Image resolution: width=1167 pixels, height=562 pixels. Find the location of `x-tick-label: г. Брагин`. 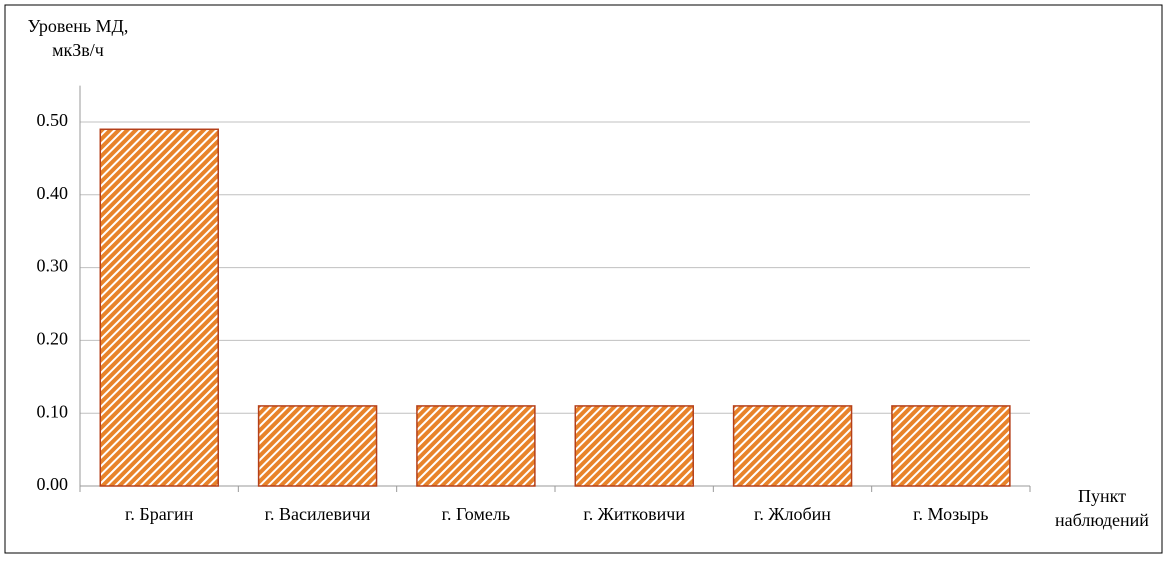

x-tick-label: г. Брагин is located at coordinates (159, 514).